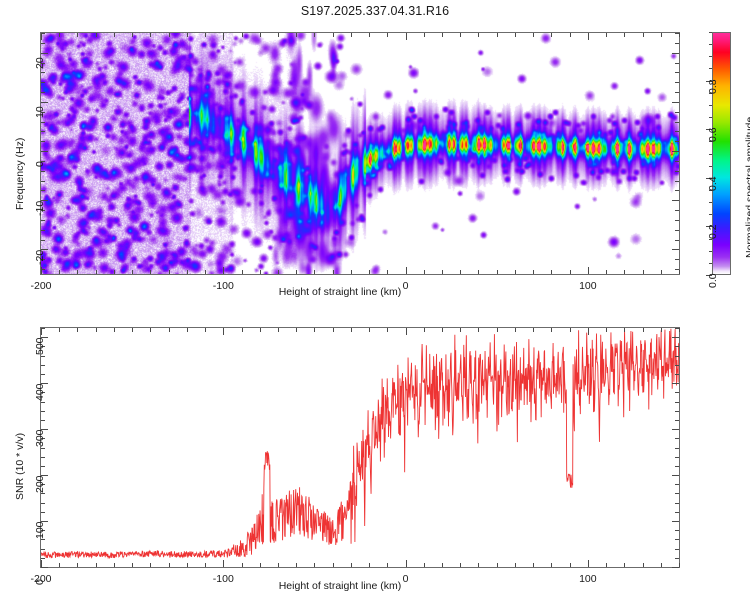  I want to click on spectrogram-y-axis-label: Frequency (Hz), so click(20, 173).